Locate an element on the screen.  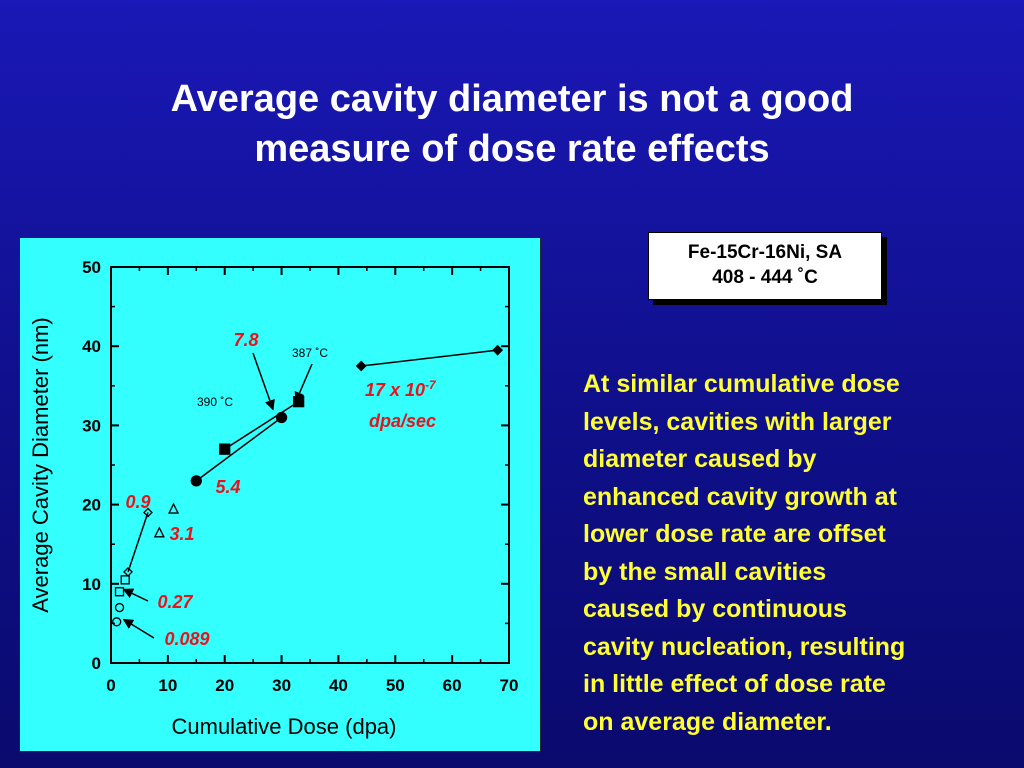
y-tick-label: 0 is located at coordinates (96, 663).